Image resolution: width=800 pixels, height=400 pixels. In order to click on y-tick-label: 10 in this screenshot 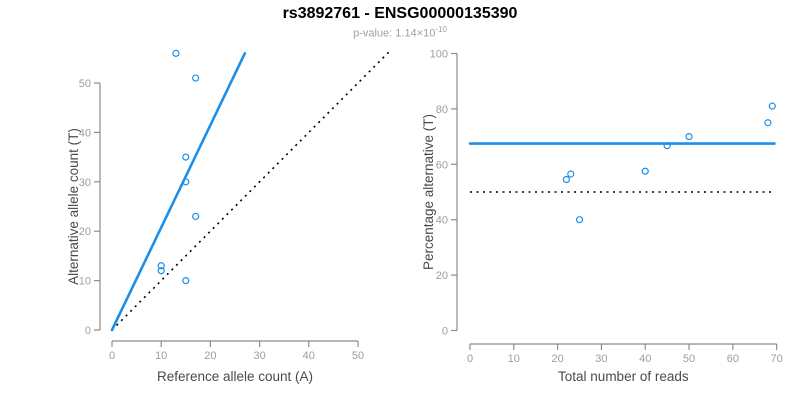, I will do `click(85, 282)`.